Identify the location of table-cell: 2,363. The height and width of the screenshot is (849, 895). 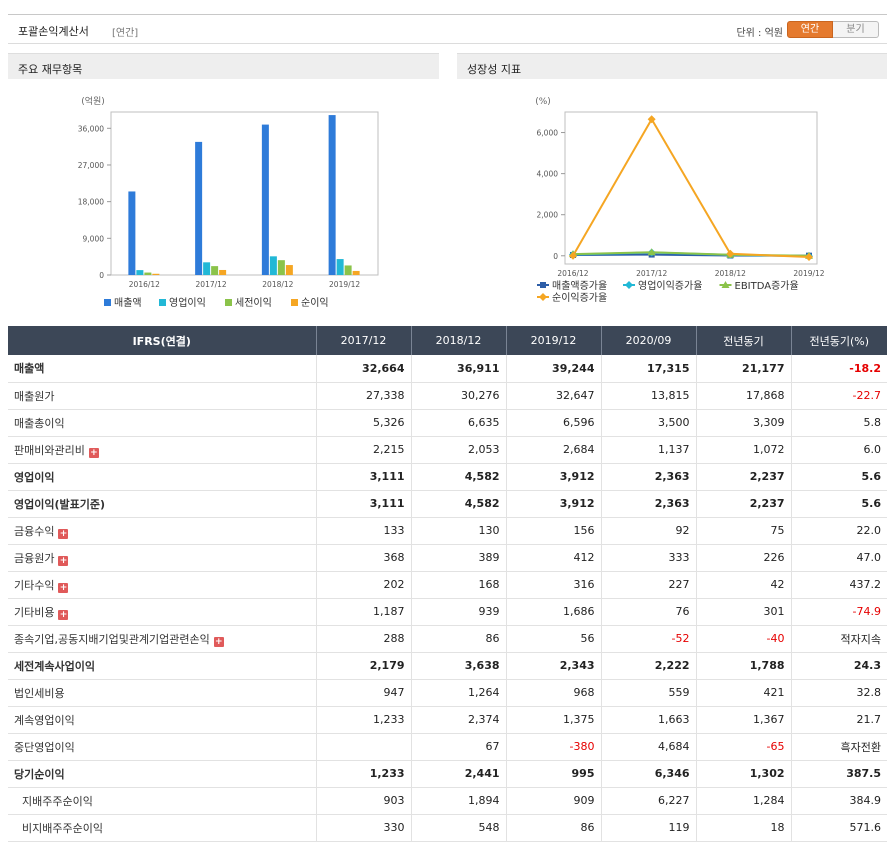
(649, 504).